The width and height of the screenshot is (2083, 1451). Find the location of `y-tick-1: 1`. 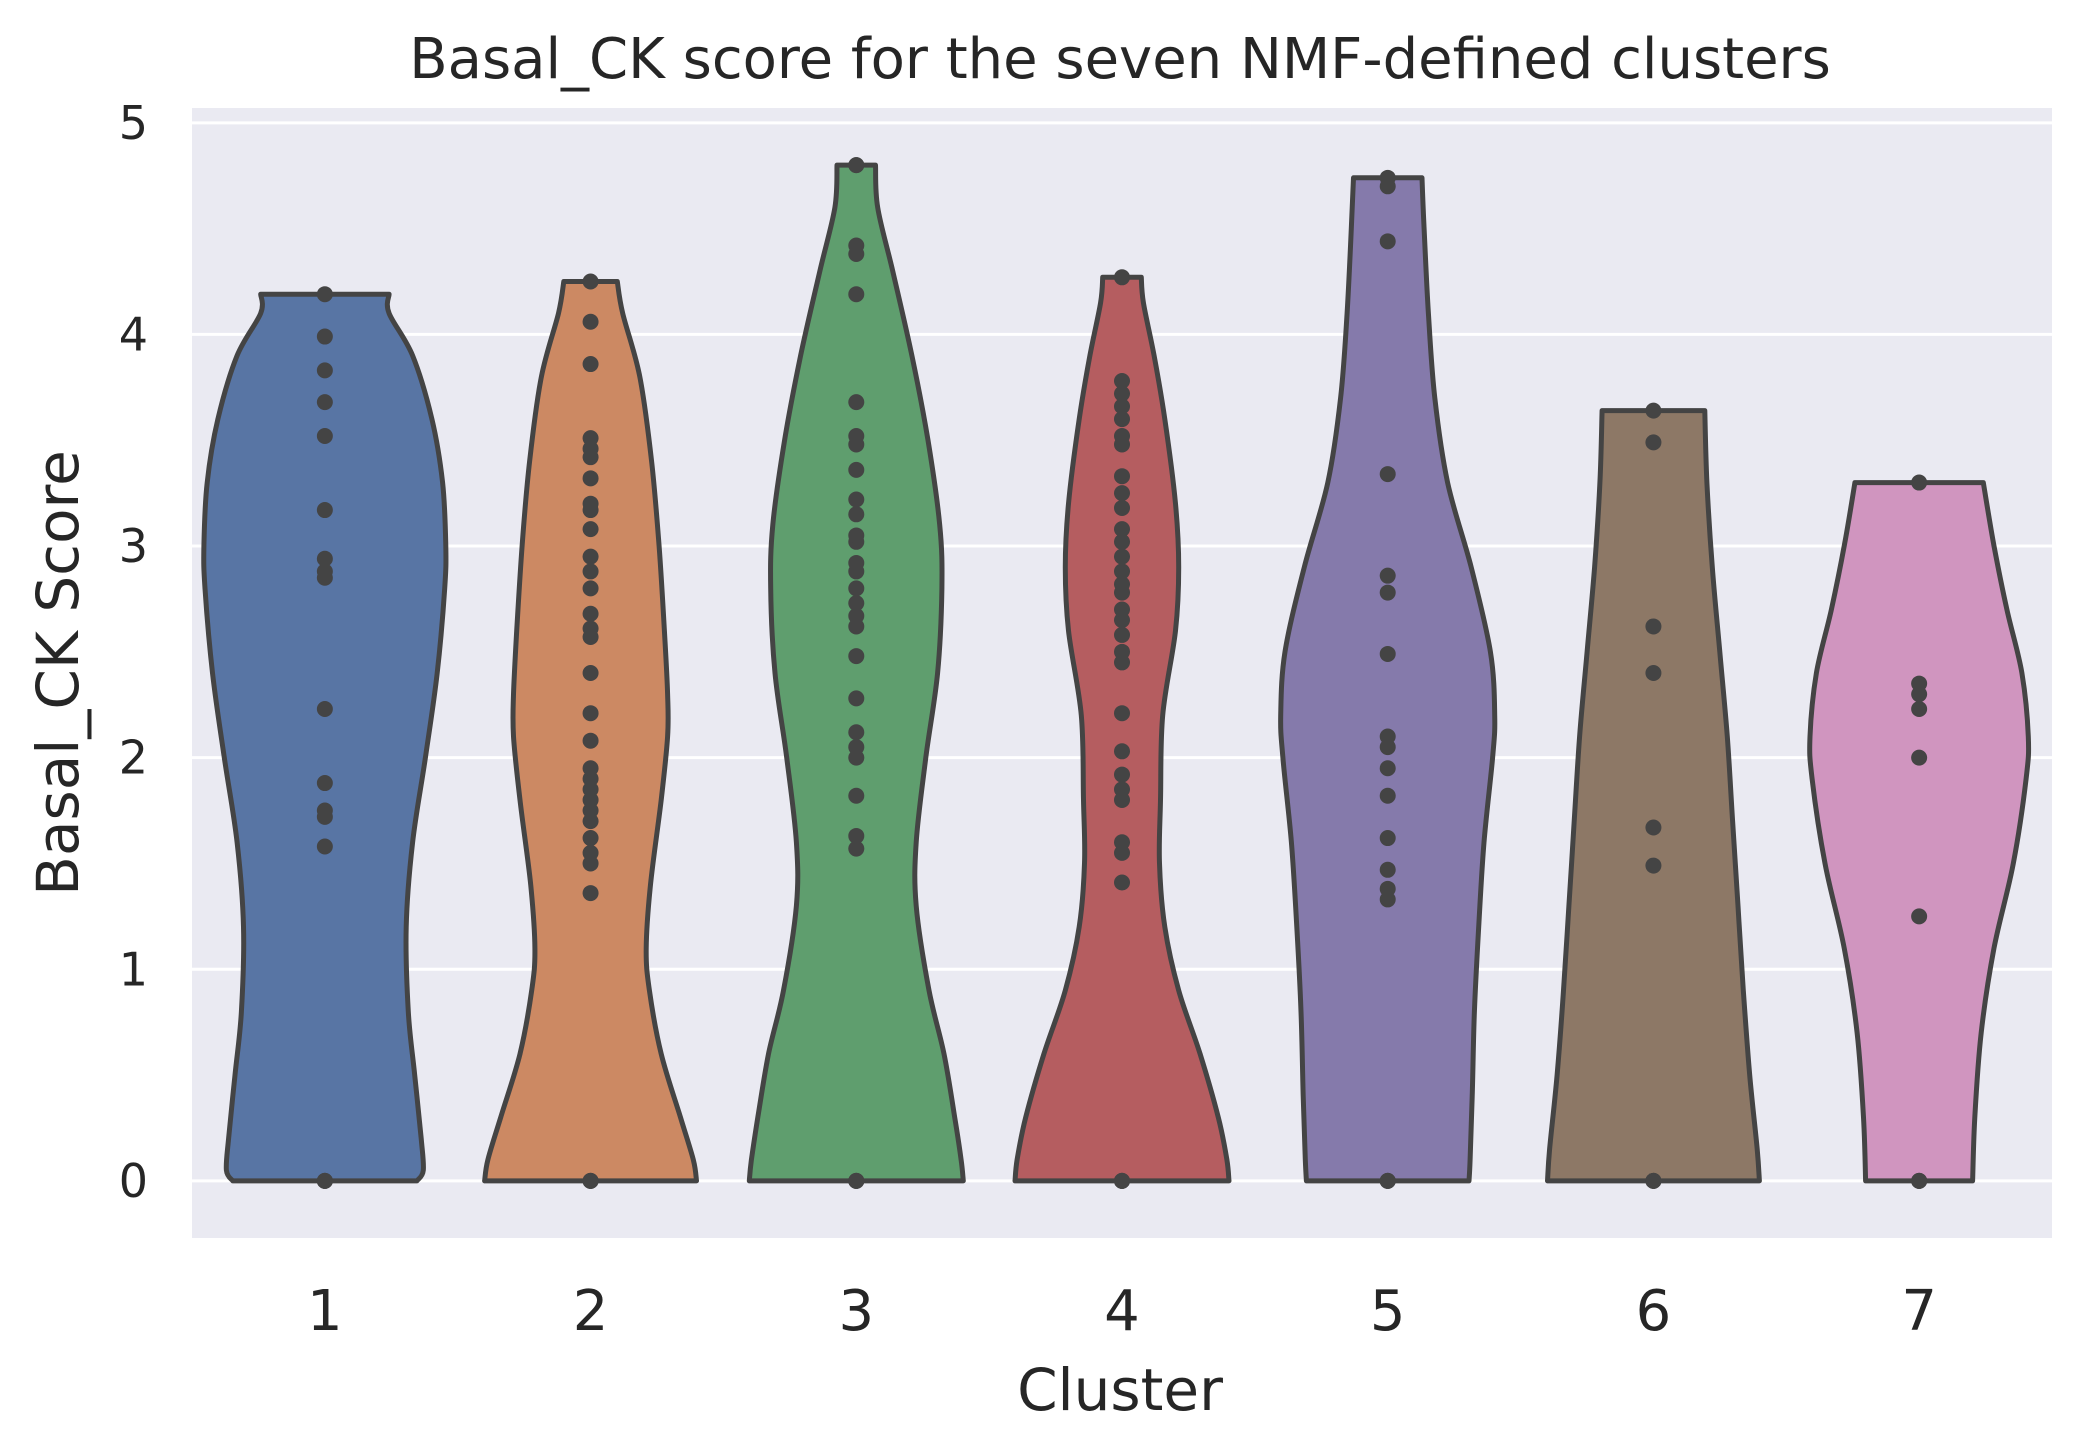

y-tick-1: 1 is located at coordinates (133, 969).